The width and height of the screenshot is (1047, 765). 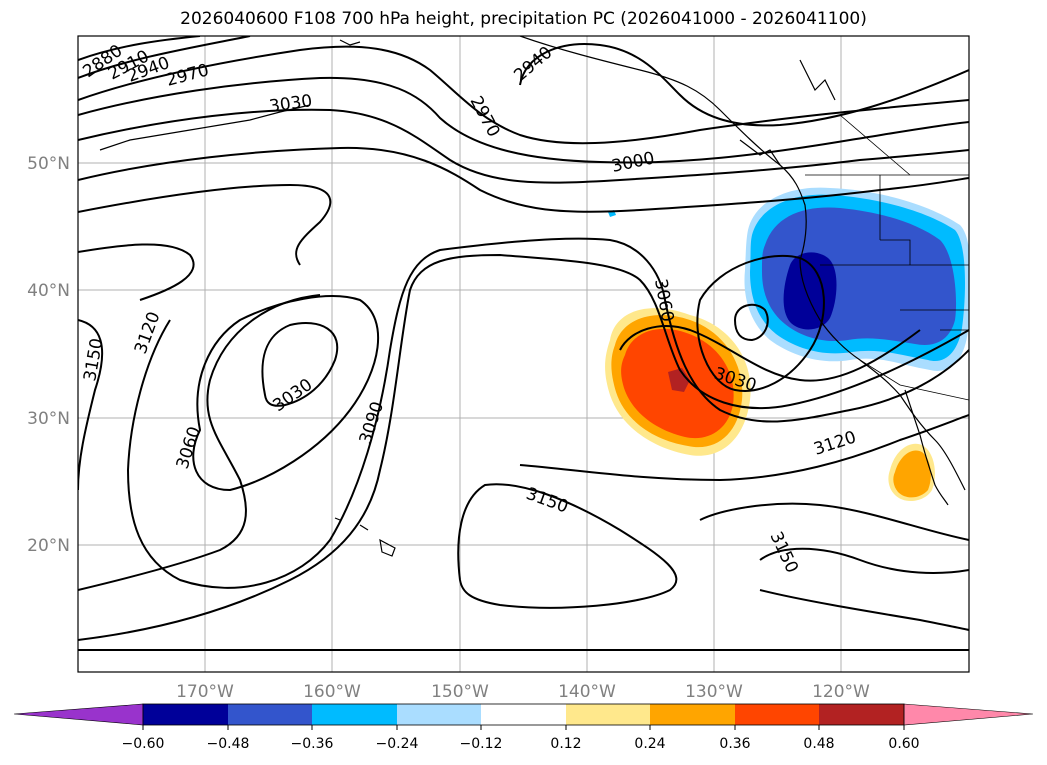 What do you see at coordinates (841, 692) in the screenshot?
I see `lon-label: 120°W` at bounding box center [841, 692].